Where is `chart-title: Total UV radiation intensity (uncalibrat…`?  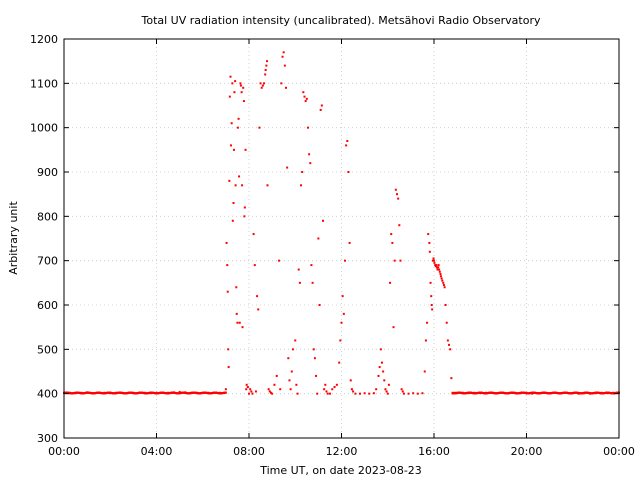
chart-title: Total UV radiation intensity (uncalibrat… is located at coordinates (341, 20).